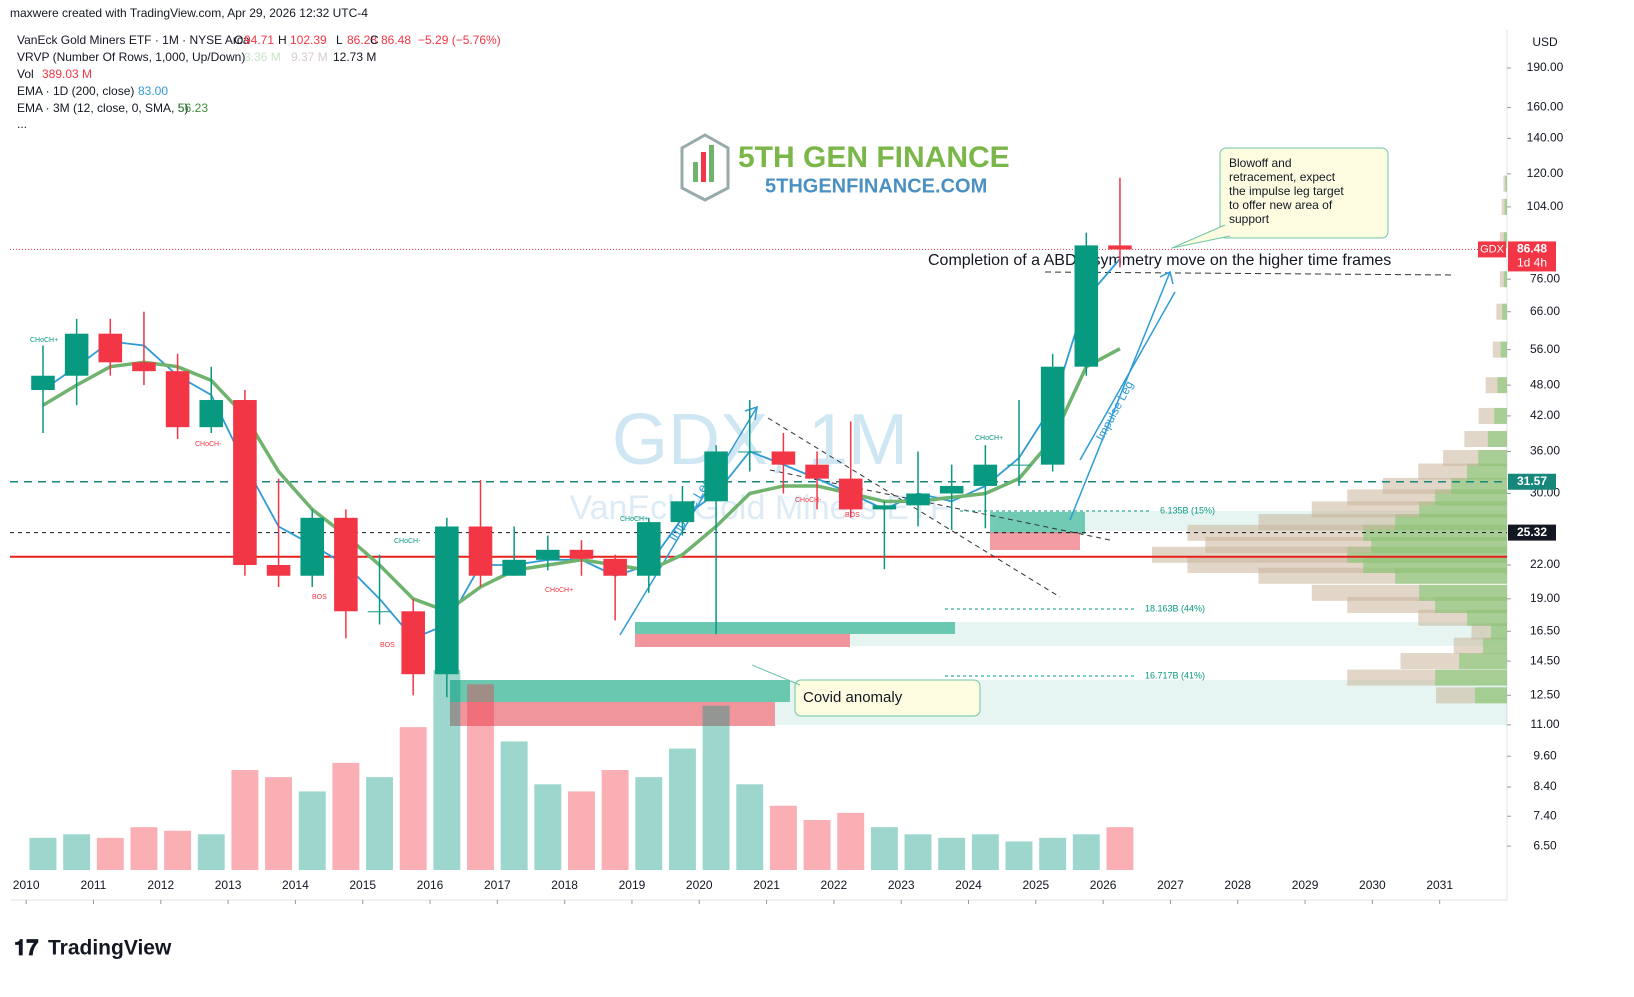 The height and width of the screenshot is (997, 1634). I want to click on callout-text: support, so click(1249, 219).